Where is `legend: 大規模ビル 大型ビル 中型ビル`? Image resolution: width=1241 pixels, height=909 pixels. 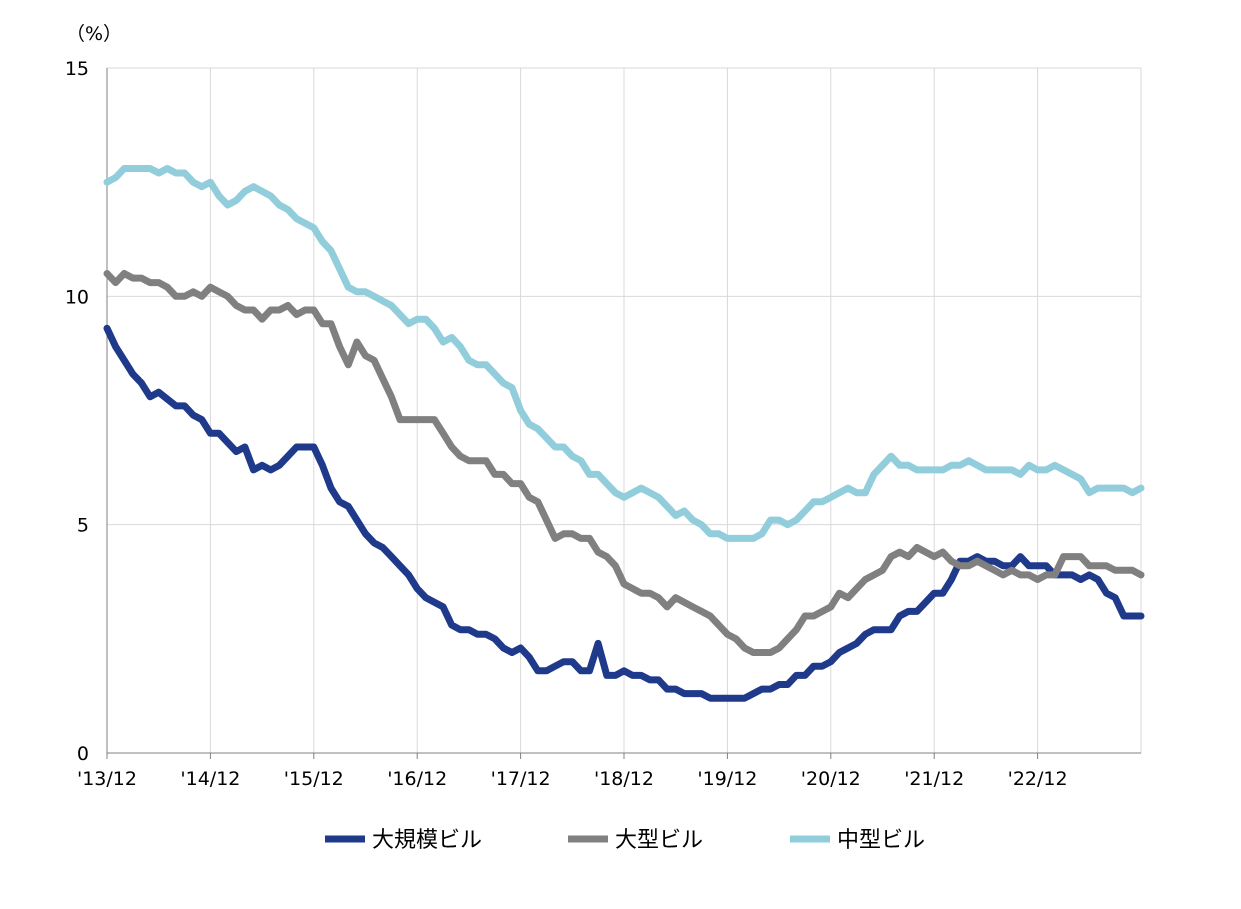
legend: 大規模ビル 大型ビル 中型ビル is located at coordinates (625, 840).